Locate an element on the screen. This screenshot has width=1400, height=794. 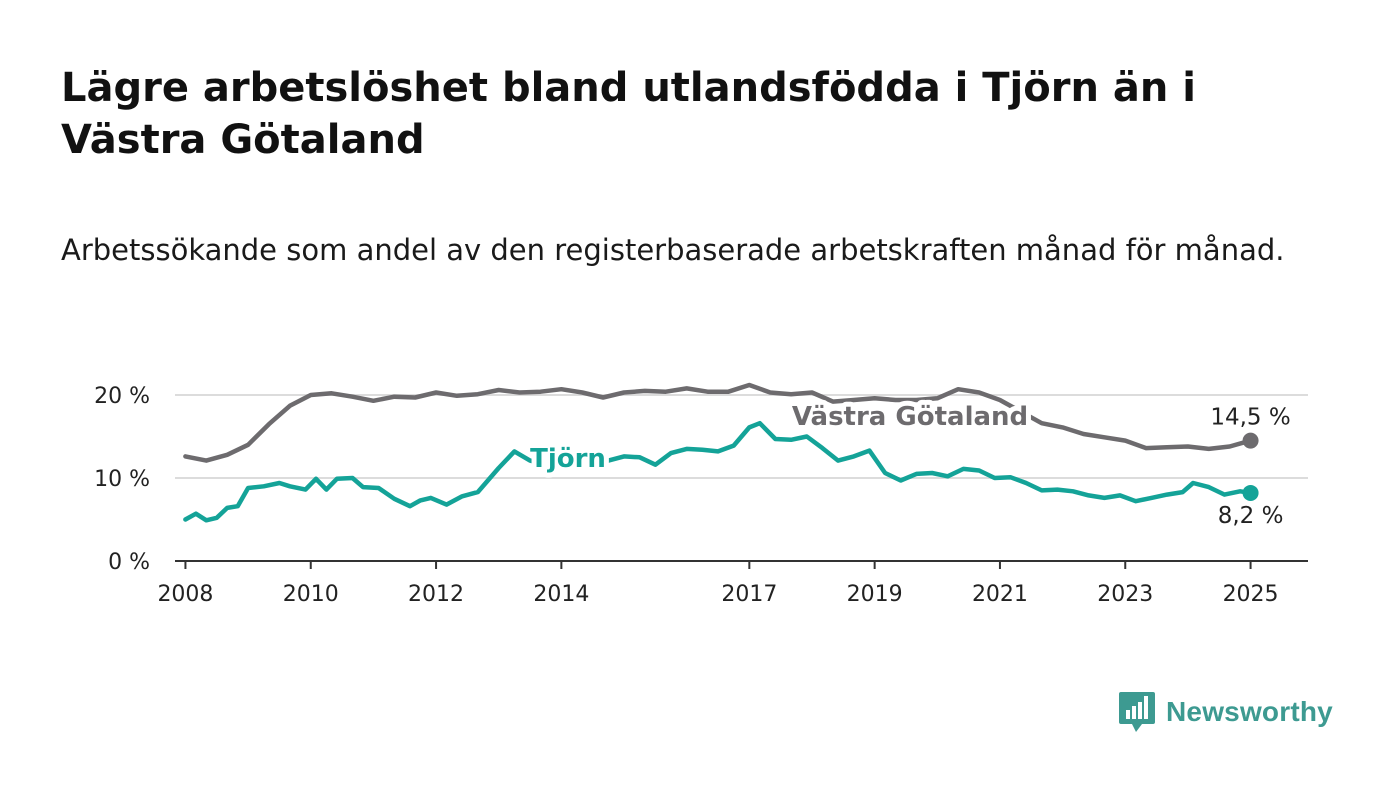
y-tick-label: 10 % is located at coordinates (122, 479).